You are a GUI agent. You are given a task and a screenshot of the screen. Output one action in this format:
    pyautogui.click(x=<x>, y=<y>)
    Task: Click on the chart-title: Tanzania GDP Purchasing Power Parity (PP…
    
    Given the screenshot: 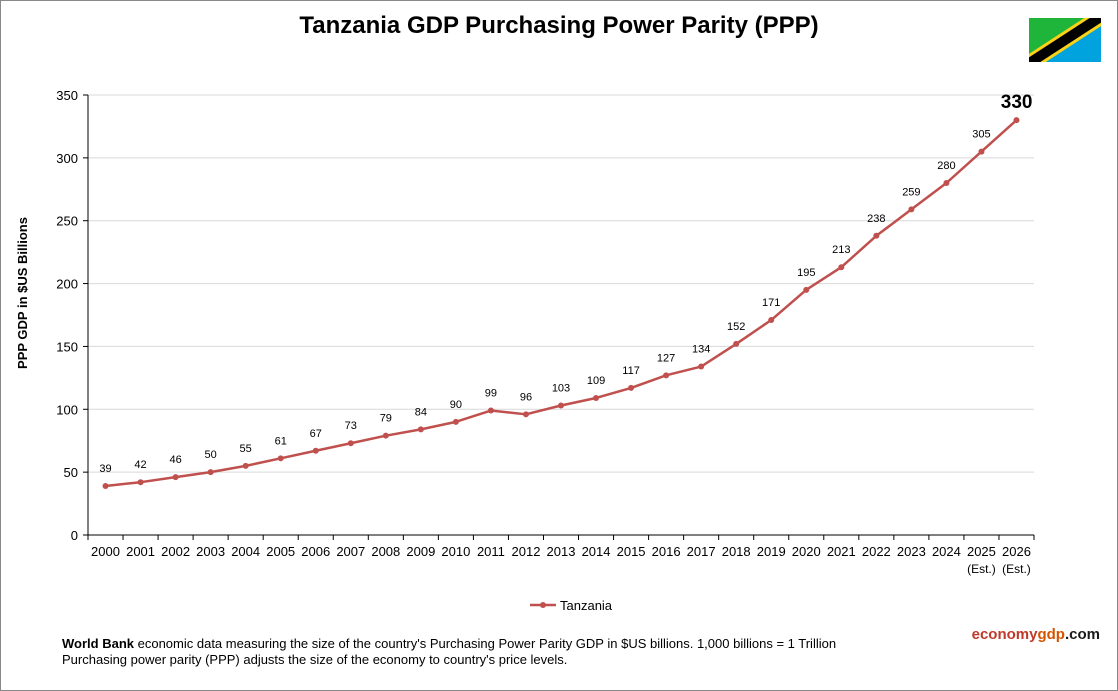 What is the action you would take?
    pyautogui.click(x=559, y=25)
    